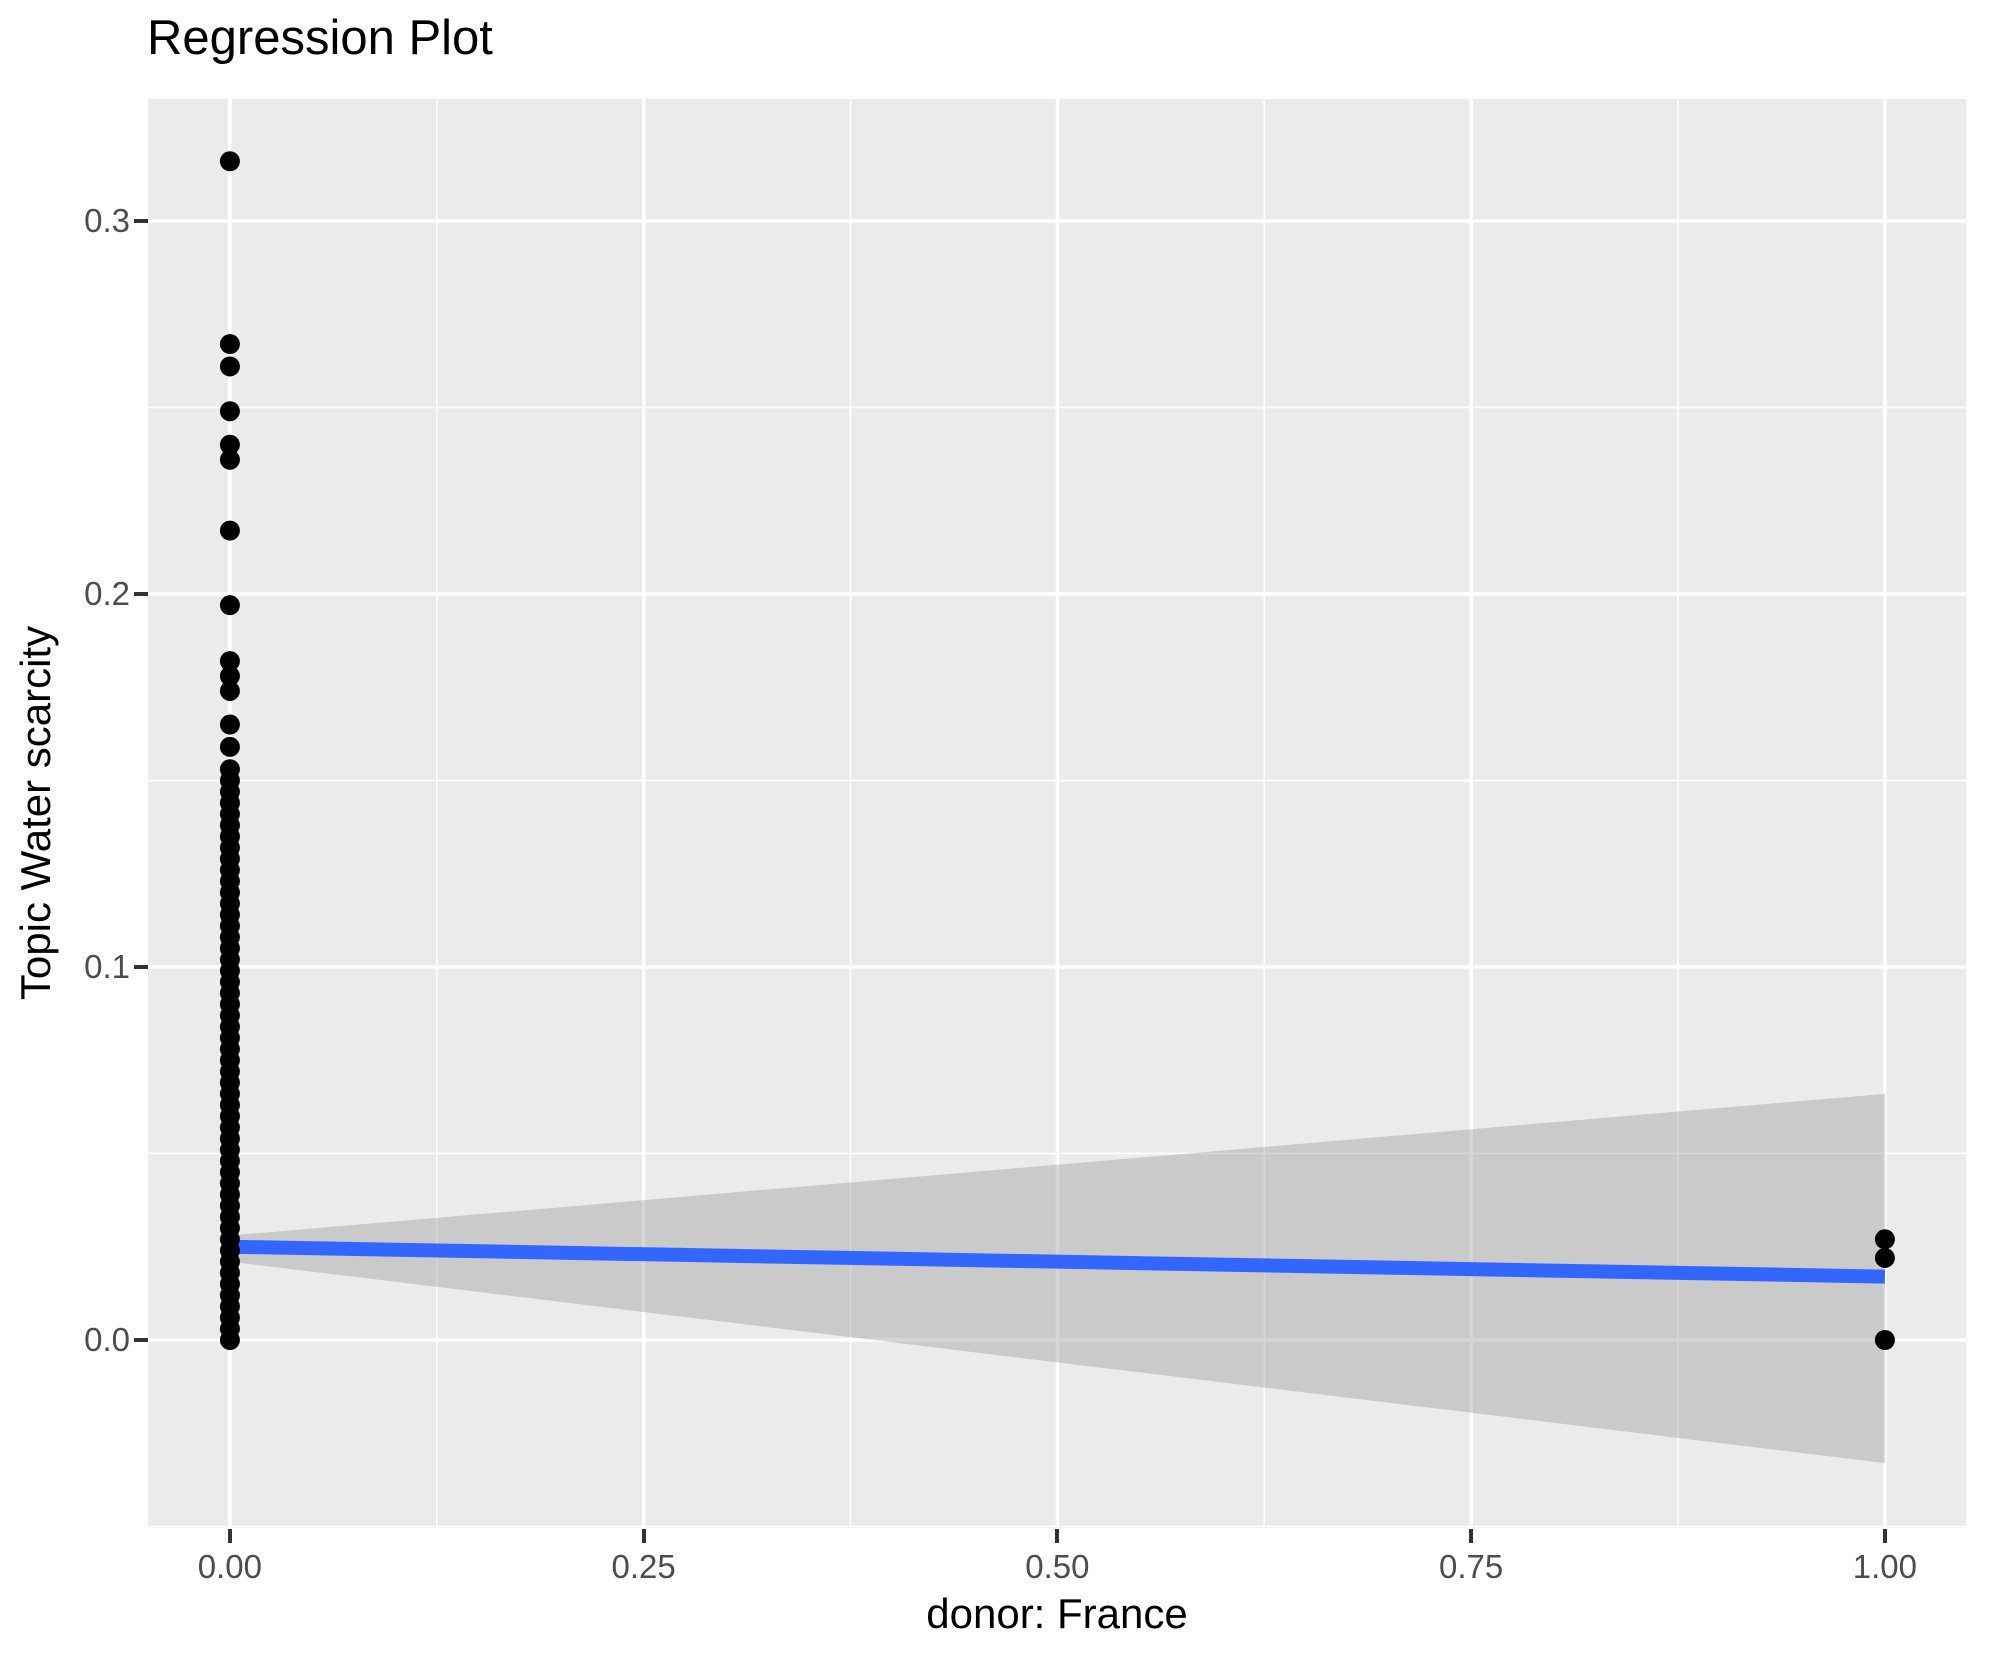 The image size is (1990, 1665). What do you see at coordinates (107, 220) in the screenshot?
I see `y-tick-label: 0.3` at bounding box center [107, 220].